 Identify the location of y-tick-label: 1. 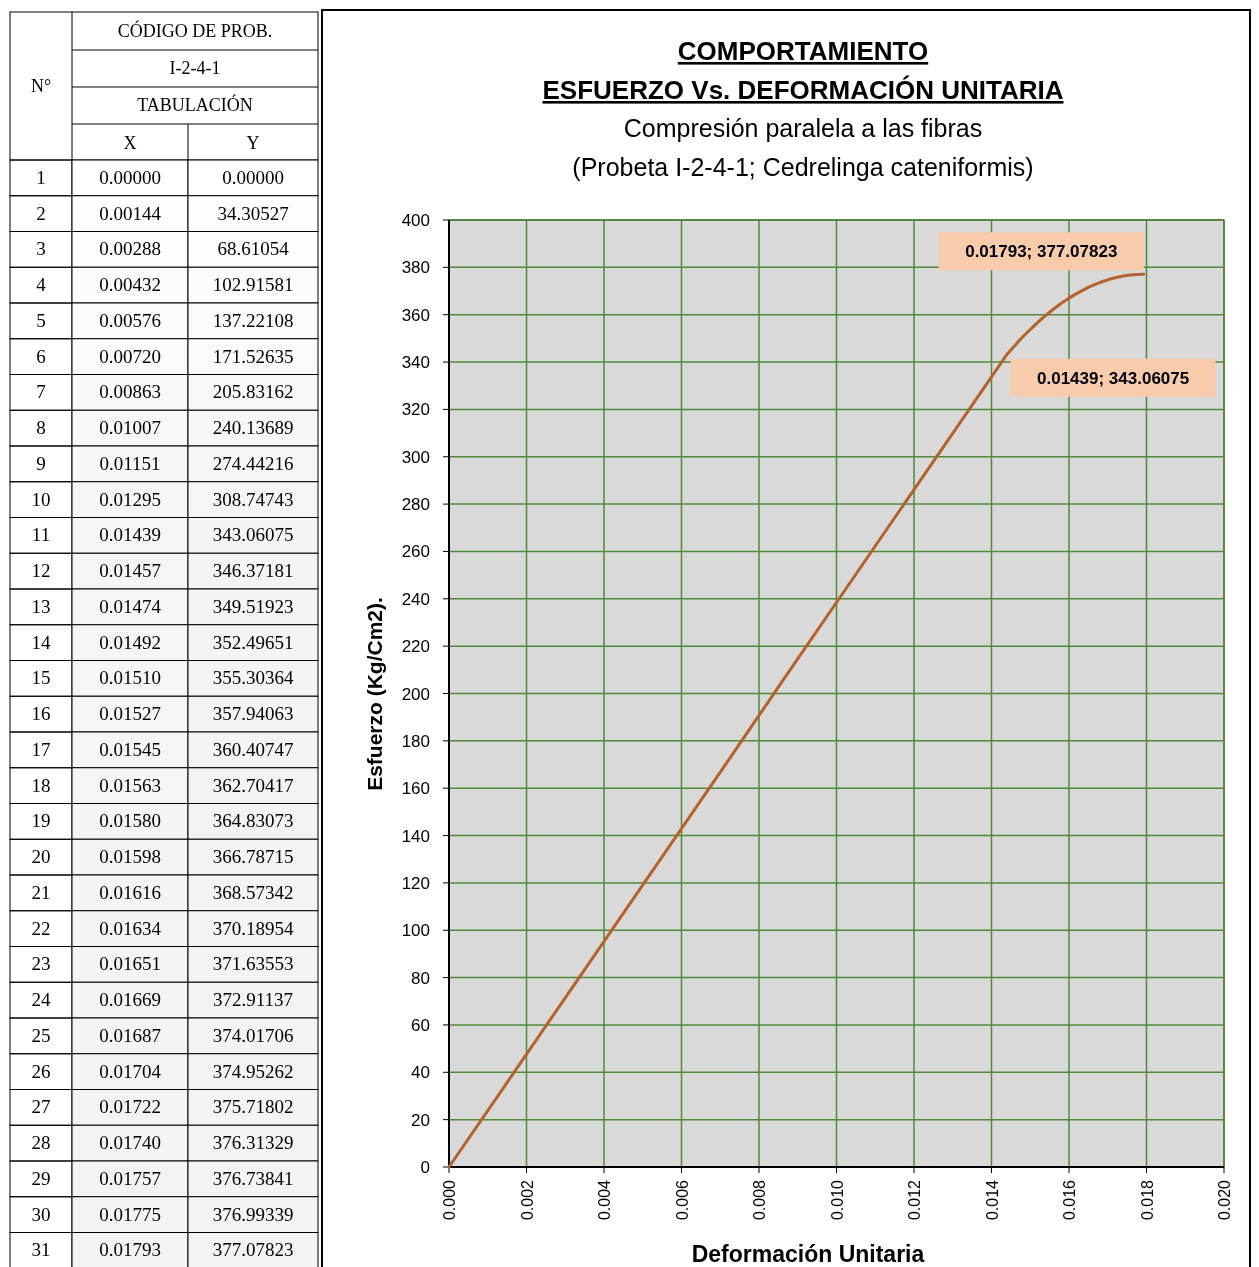
(41, 177).